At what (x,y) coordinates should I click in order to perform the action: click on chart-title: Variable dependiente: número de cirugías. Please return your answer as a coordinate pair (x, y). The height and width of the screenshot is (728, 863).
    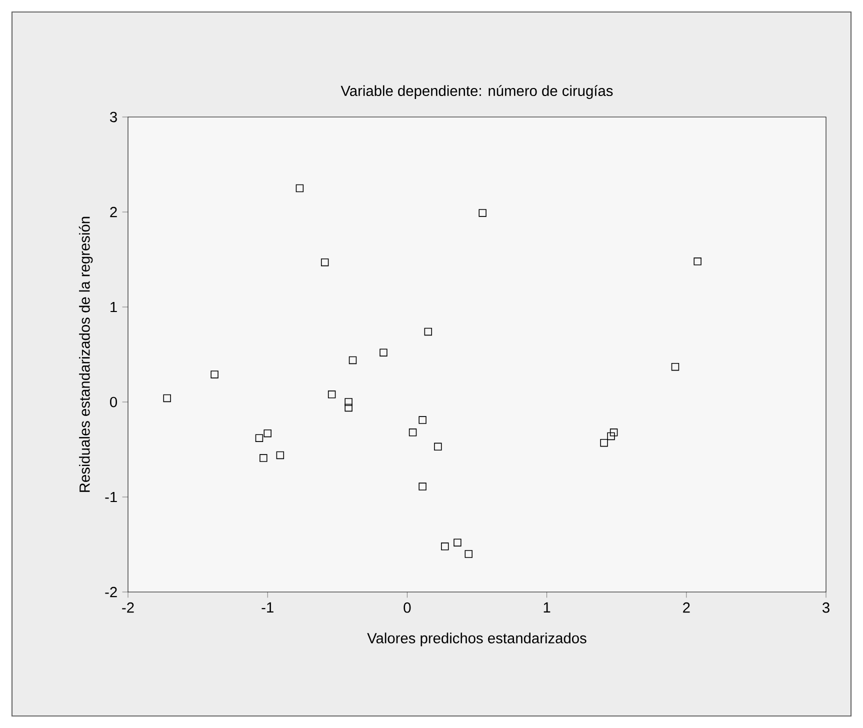
    Looking at the image, I should click on (476, 92).